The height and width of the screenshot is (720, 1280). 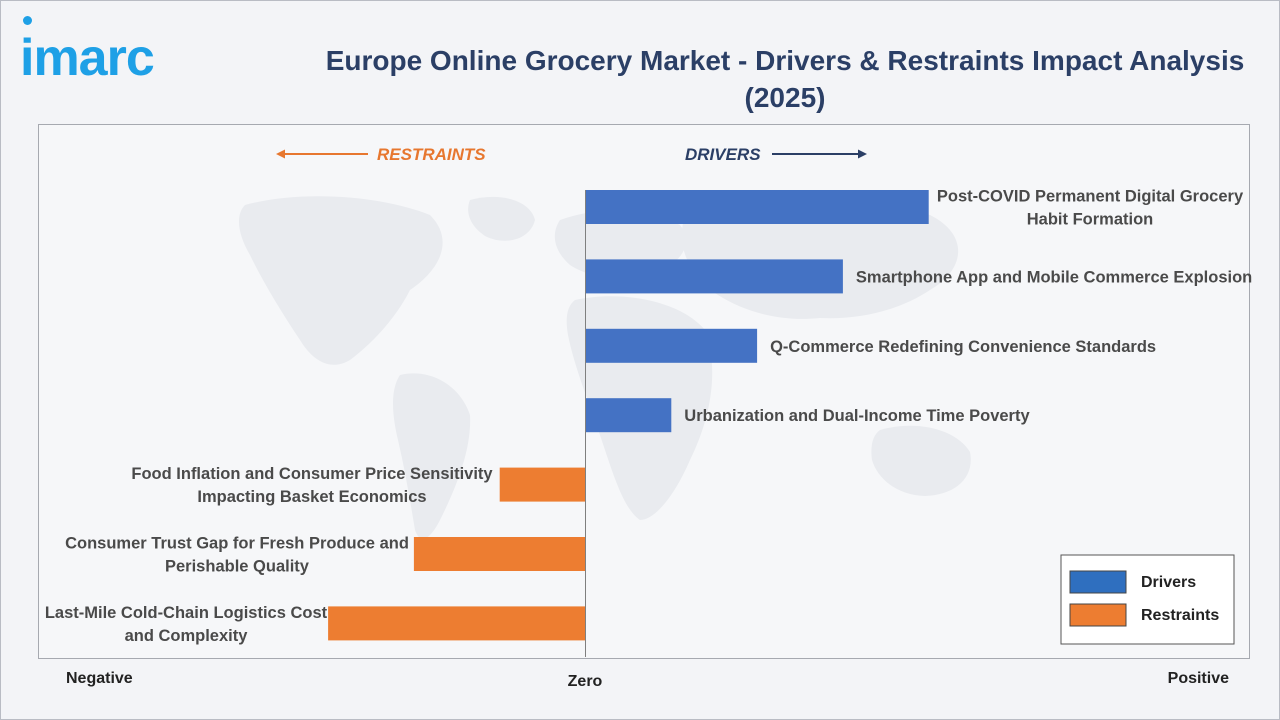 I want to click on legend-swatch-restraints, so click(x=1098, y=615).